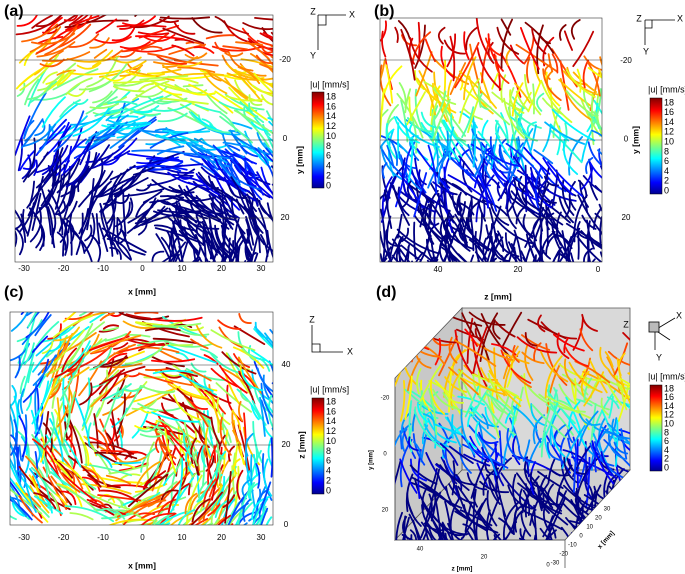 Image resolution: width=685 pixels, height=574 pixels. I want to click on colorbar-tick-label: 10, so click(669, 423).